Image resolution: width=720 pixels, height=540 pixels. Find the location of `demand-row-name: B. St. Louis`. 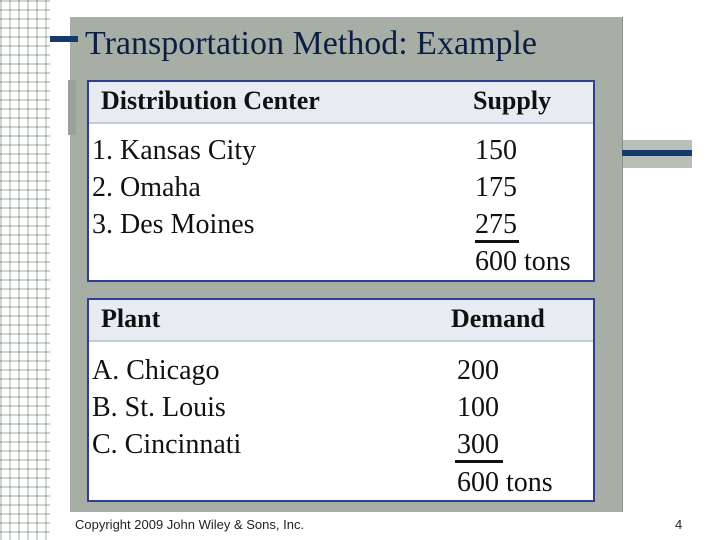

demand-row-name: B. St. Louis is located at coordinates (159, 407).